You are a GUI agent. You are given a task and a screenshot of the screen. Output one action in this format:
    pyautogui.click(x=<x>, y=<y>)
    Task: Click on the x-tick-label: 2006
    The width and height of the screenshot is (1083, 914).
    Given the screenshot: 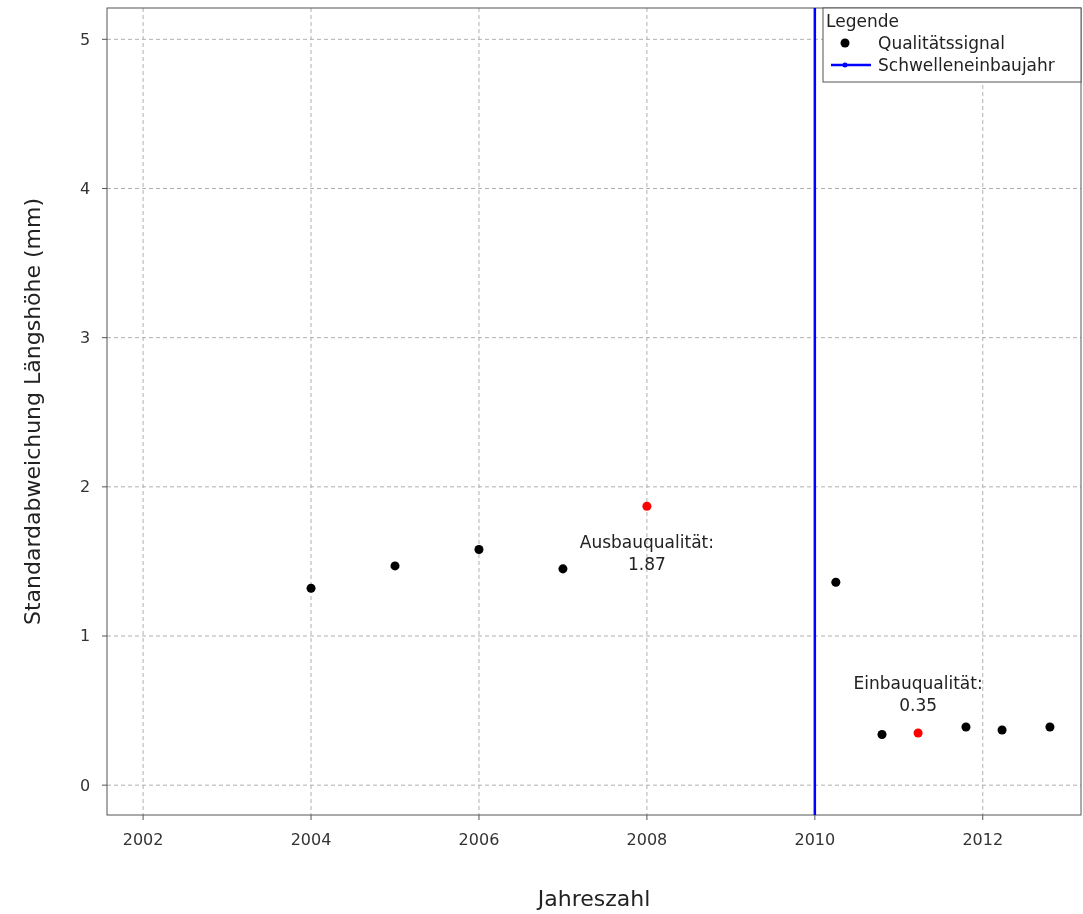 What is the action you would take?
    pyautogui.click(x=479, y=839)
    